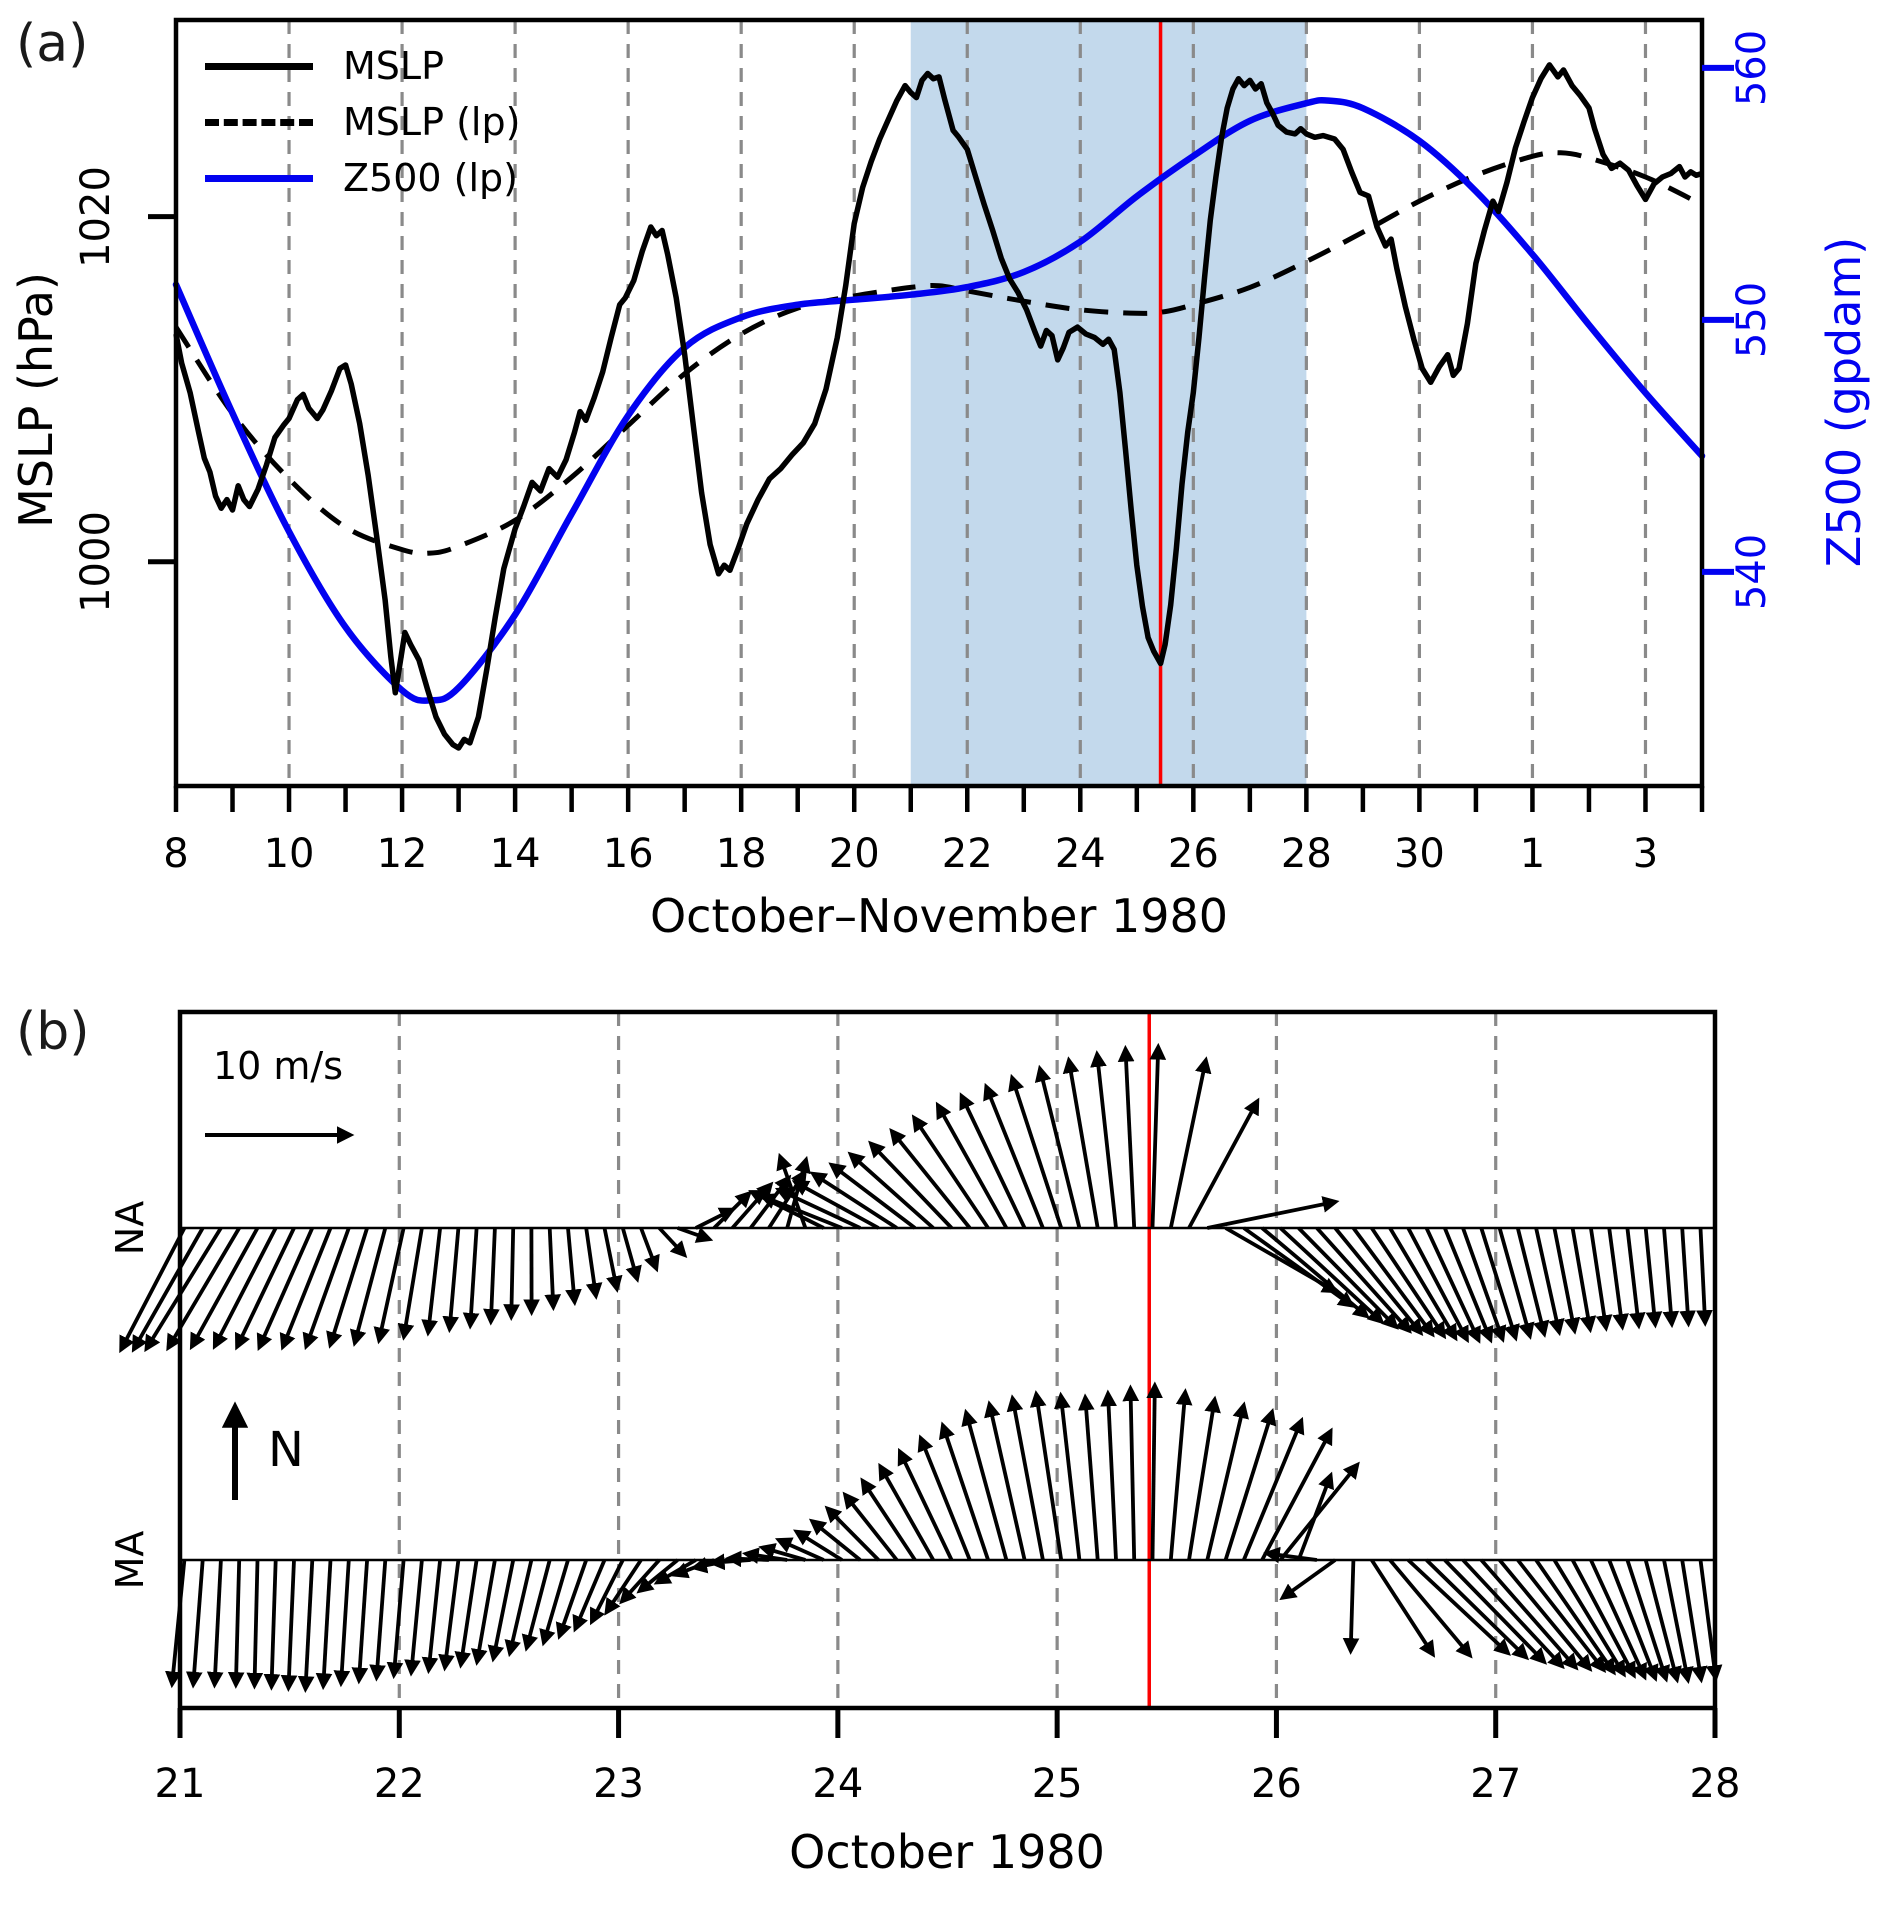 The width and height of the screenshot is (1892, 1915). I want to click on panel-a-tag: (a), so click(52, 44).